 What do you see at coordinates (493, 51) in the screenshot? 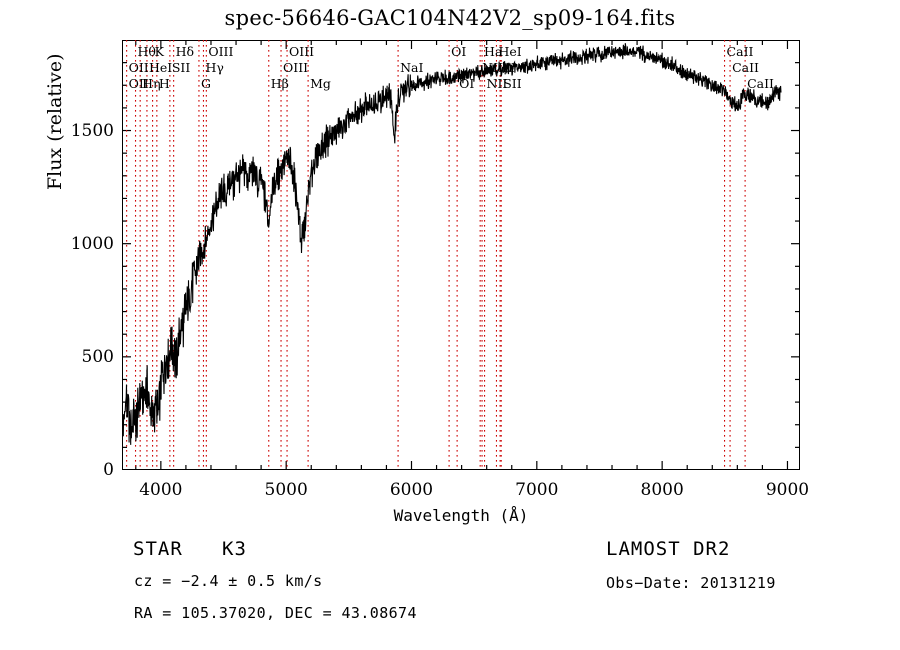
I see `line-id-label: Ha` at bounding box center [493, 51].